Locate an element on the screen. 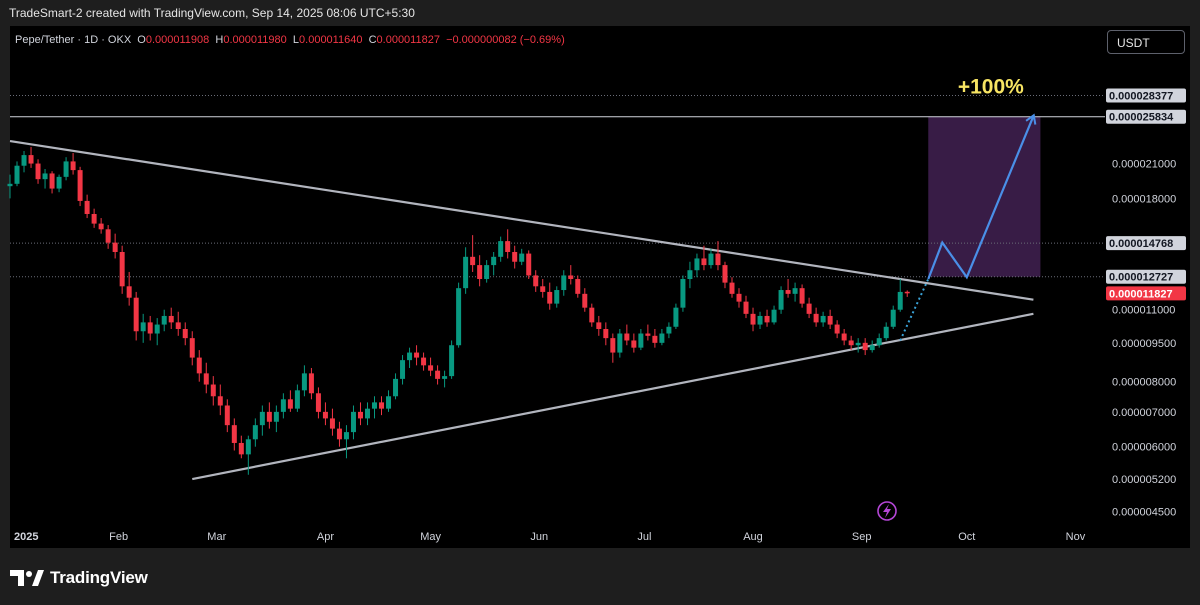 This screenshot has height=605, width=1200. replay-bolt-icon is located at coordinates (887, 511).